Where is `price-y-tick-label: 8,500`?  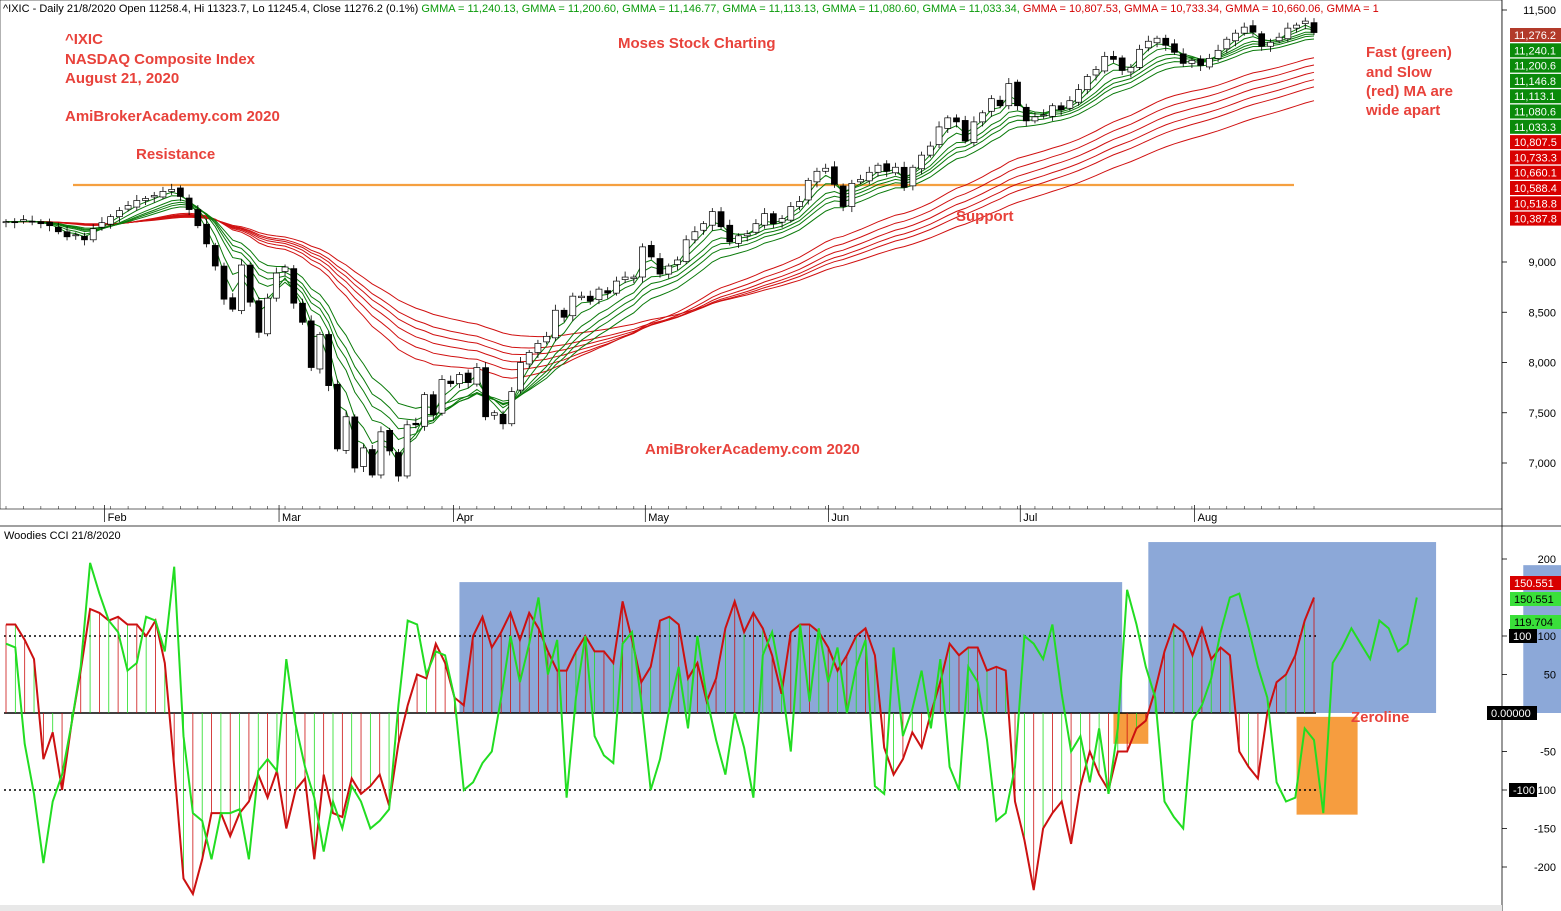
price-y-tick-label: 8,500 is located at coordinates (1542, 313).